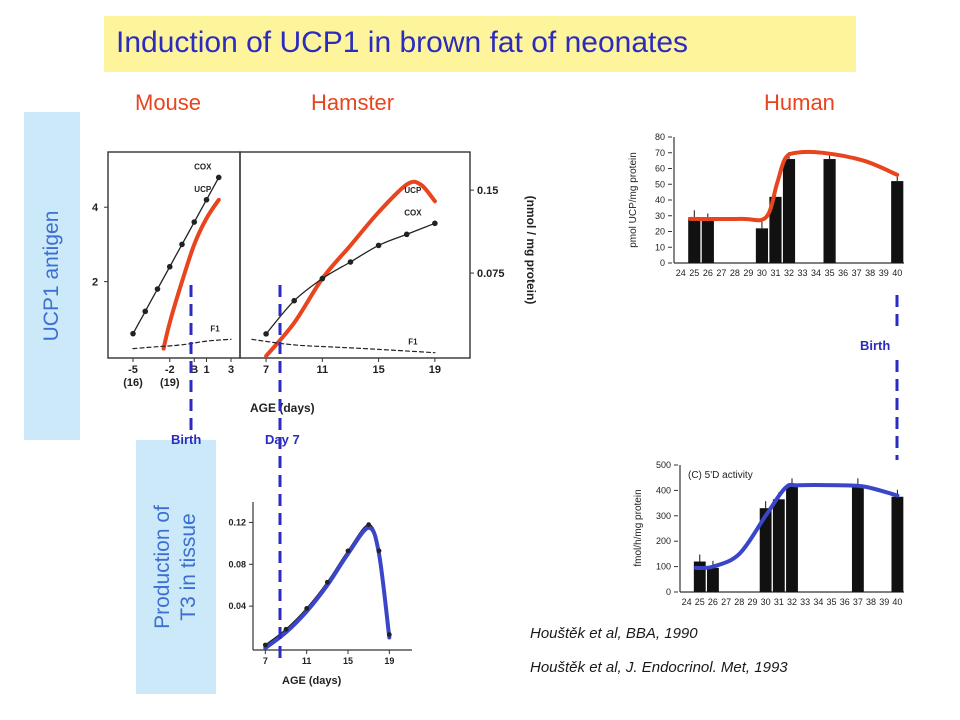 This screenshot has width=960, height=720. I want to click on human-5d-bars, so click(798, 535).